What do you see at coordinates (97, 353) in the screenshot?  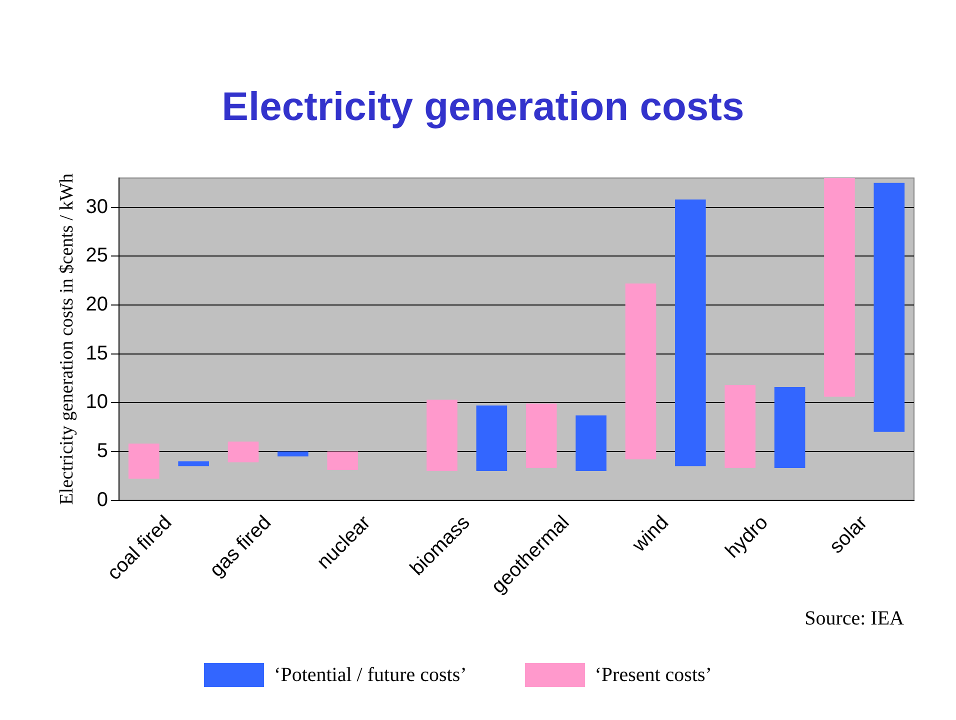 I see `y-tick-label: 15` at bounding box center [97, 353].